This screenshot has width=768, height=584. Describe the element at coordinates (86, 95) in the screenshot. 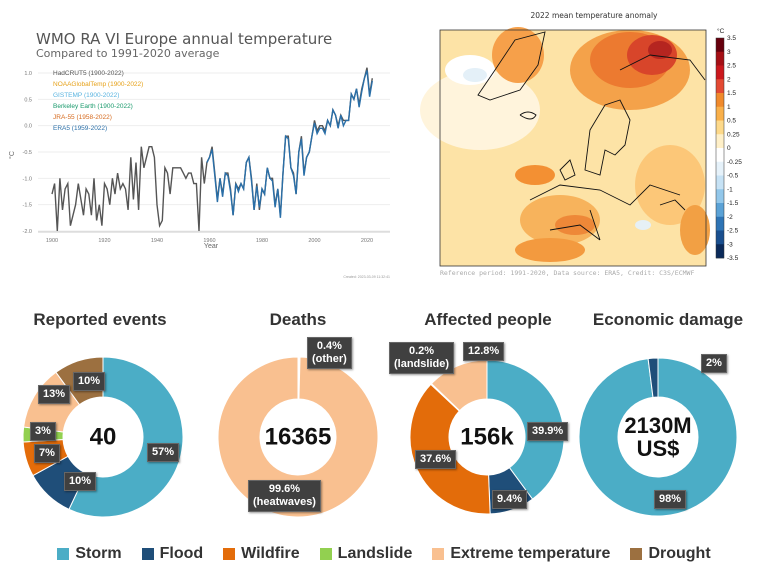

I see `legend-entry: GISTEMP (1900-2022)` at that location.